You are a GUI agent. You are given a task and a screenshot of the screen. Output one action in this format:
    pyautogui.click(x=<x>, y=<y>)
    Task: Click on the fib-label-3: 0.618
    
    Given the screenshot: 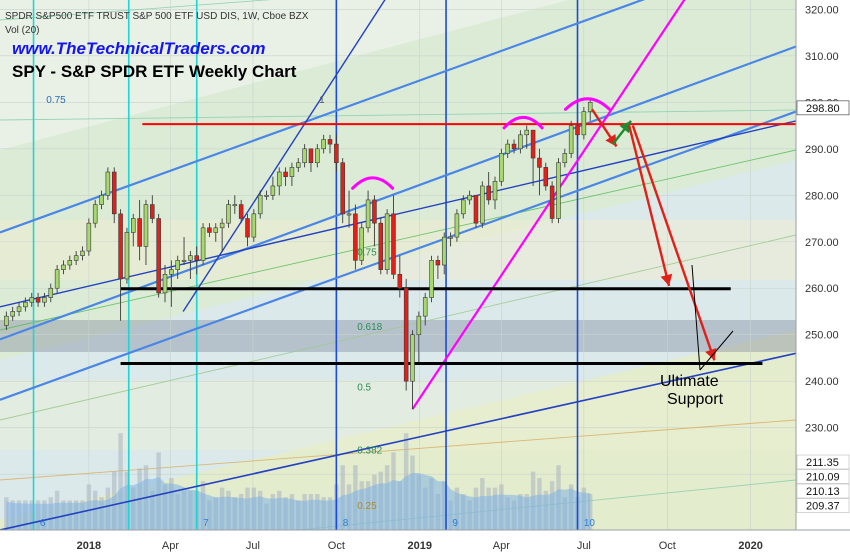 What is the action you would take?
    pyautogui.click(x=369, y=327)
    